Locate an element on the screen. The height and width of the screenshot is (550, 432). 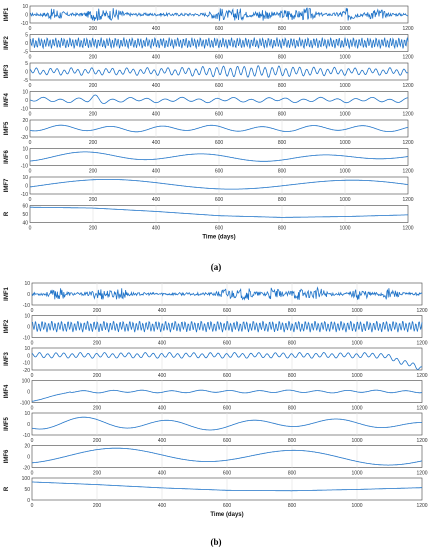
series-line-imf3 is located at coordinates (219, 71).